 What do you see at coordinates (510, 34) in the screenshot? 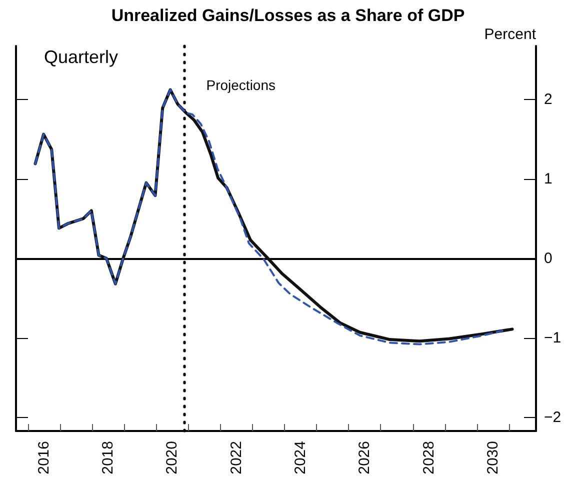
I see `y-axis-title: Percent` at bounding box center [510, 34].